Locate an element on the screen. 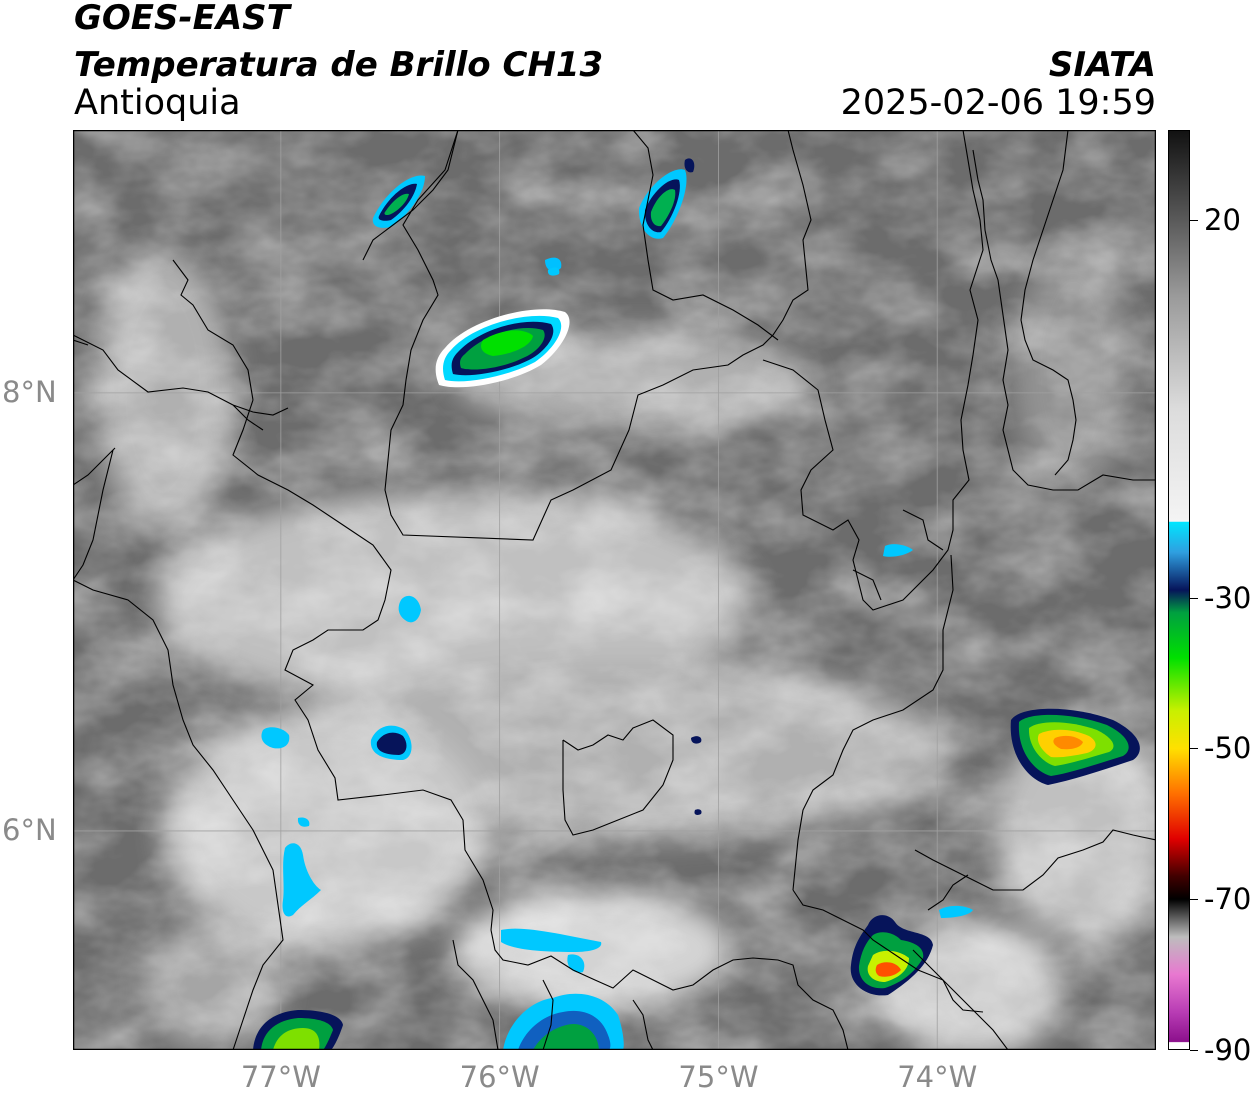 The height and width of the screenshot is (1099, 1252). colorbar-tick-label: -50 is located at coordinates (1228, 748).